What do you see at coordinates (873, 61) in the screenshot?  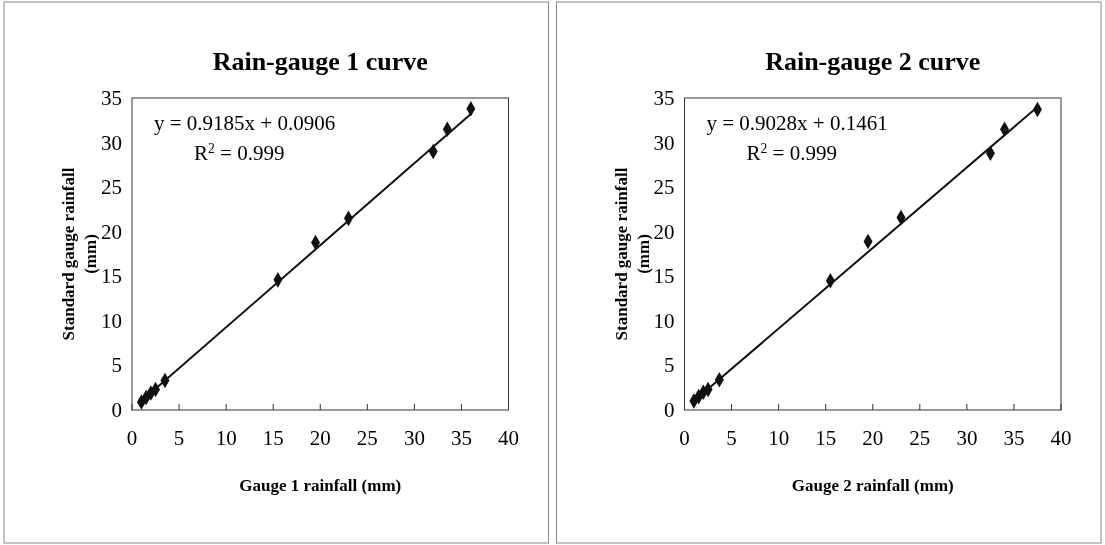 I see `chart-title: Rain-gauge 2 curve` at bounding box center [873, 61].